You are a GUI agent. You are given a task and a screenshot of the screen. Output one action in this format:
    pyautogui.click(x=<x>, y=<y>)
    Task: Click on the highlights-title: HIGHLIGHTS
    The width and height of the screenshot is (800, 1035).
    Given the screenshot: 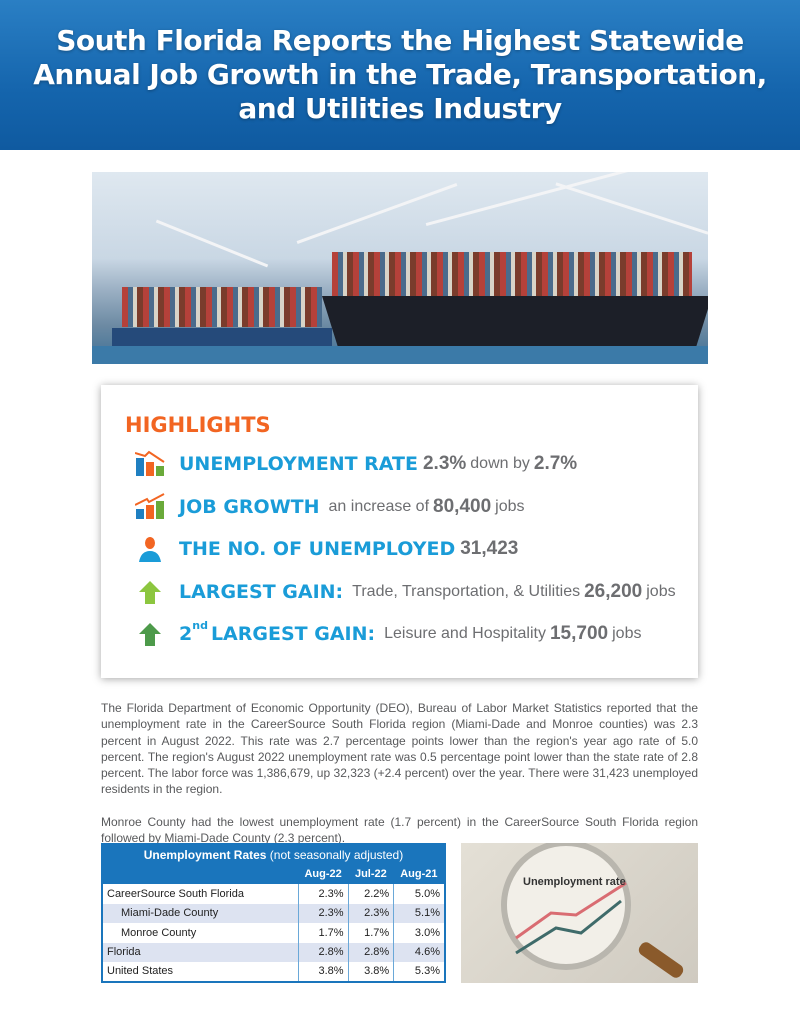 What is the action you would take?
    pyautogui.click(x=198, y=425)
    